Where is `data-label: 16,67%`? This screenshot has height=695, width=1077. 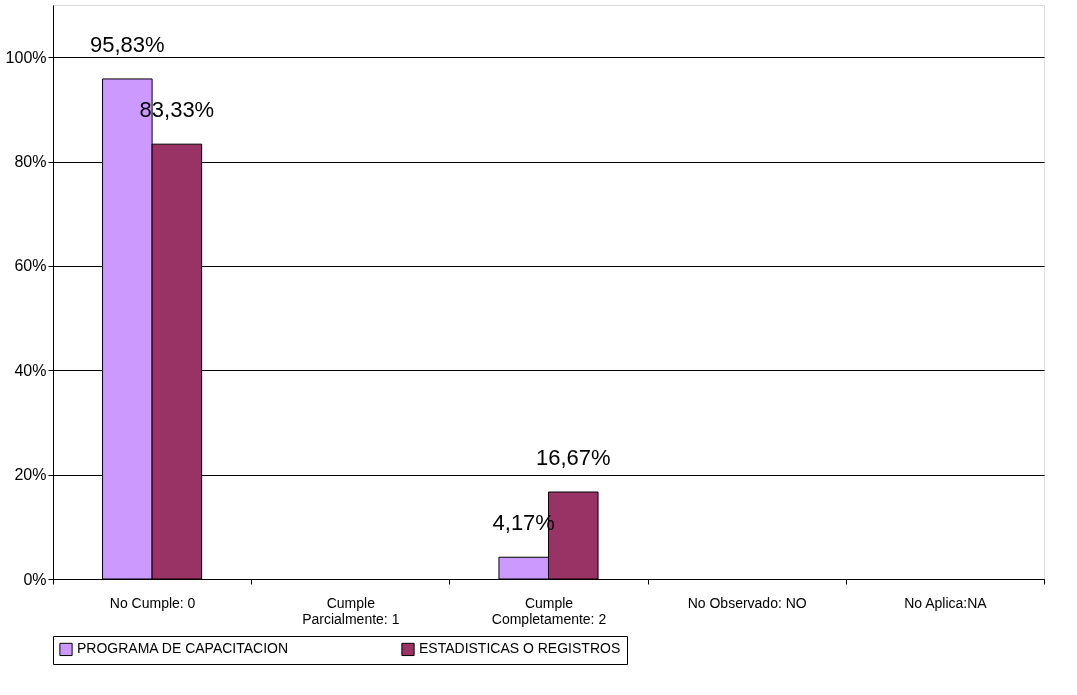 data-label: 16,67% is located at coordinates (573, 458).